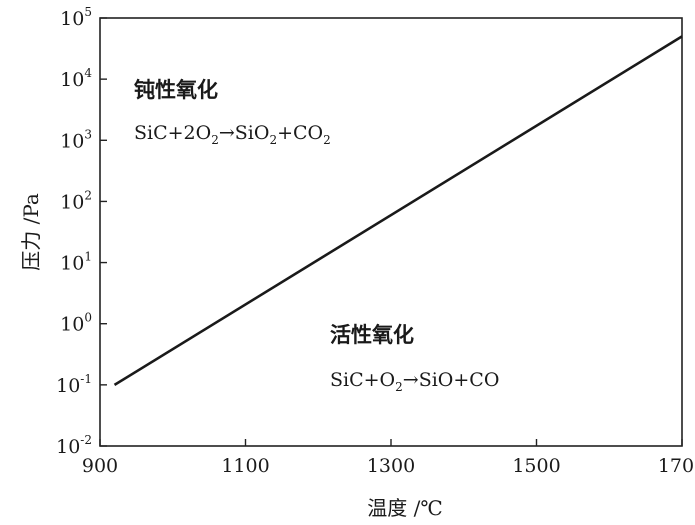 The height and width of the screenshot is (525, 695). What do you see at coordinates (245, 466) in the screenshot?
I see `x-tick-label: 1100` at bounding box center [245, 466].